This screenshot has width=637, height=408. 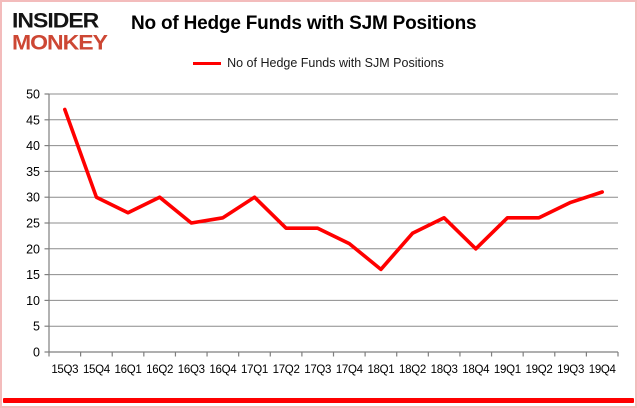 I want to click on y-tick-label: 30, so click(x=33, y=198).